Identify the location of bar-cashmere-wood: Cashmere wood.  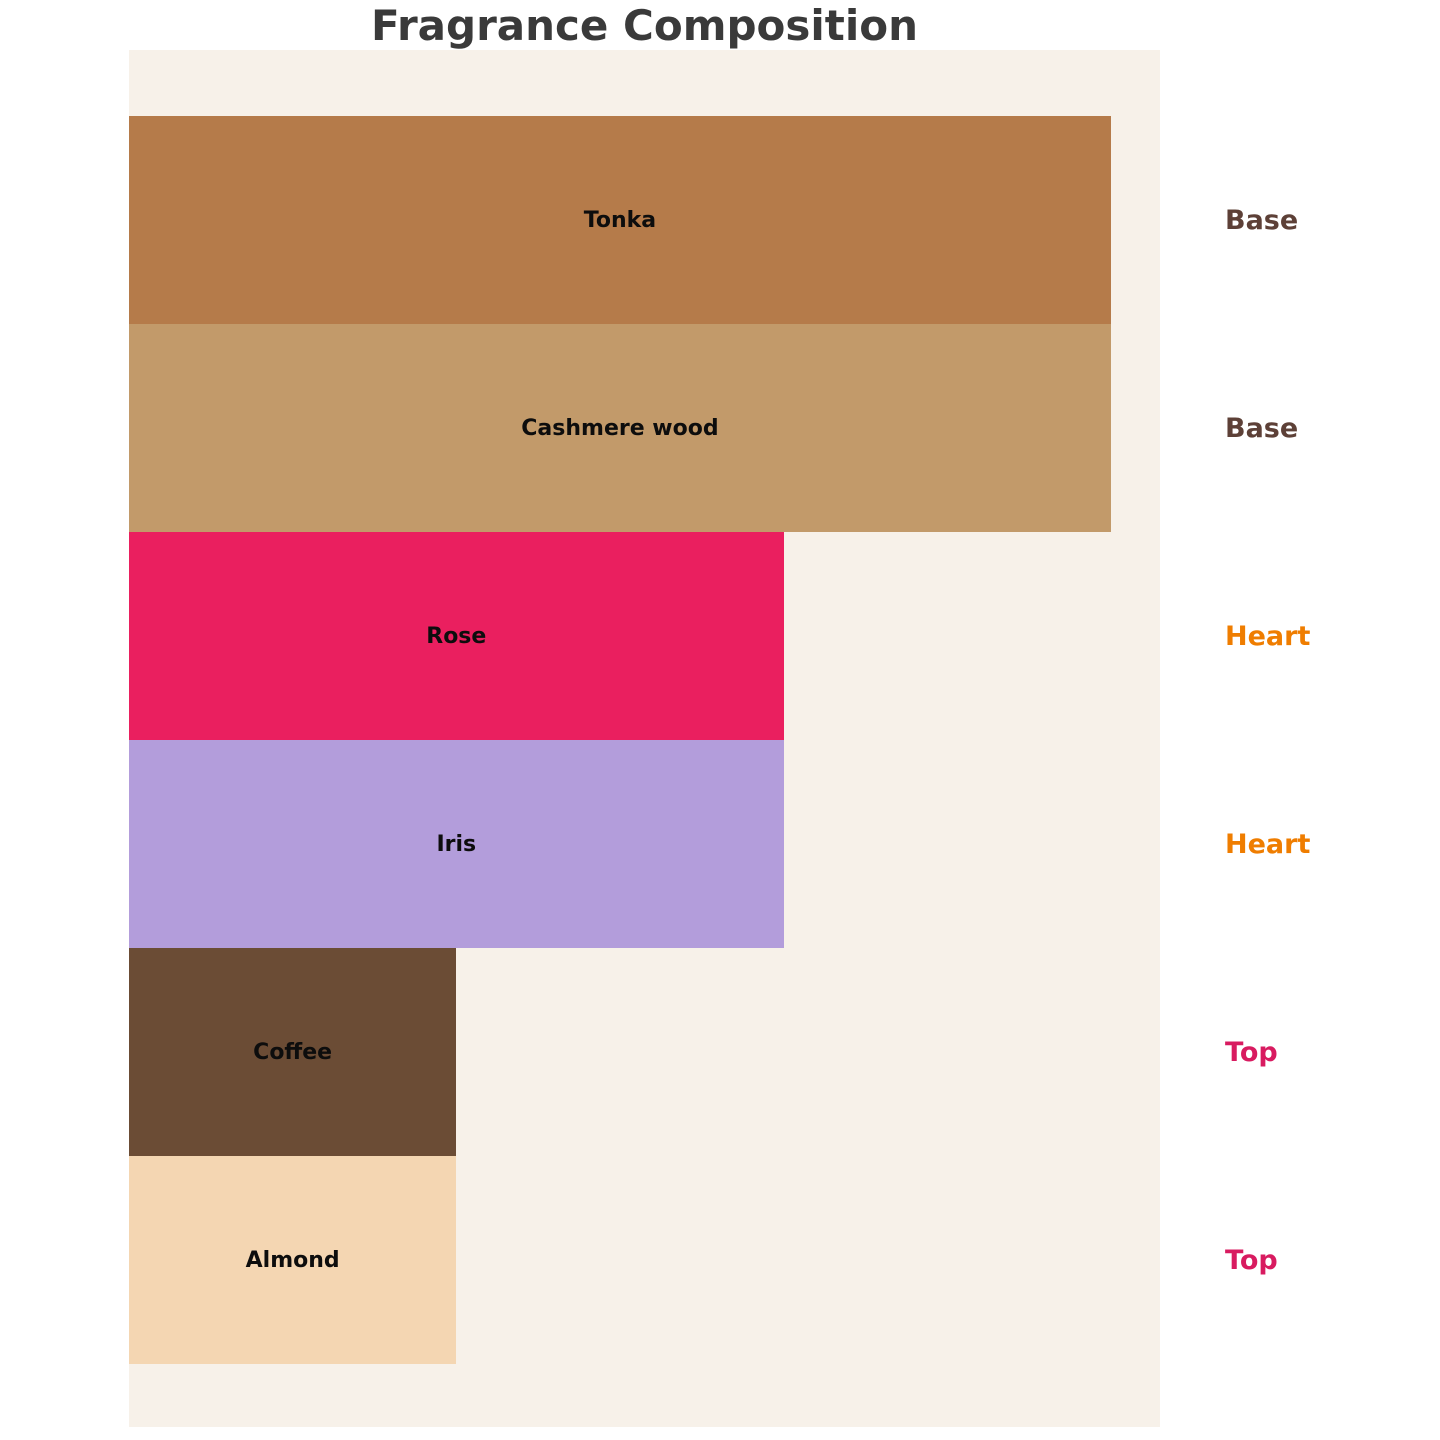
(620, 428).